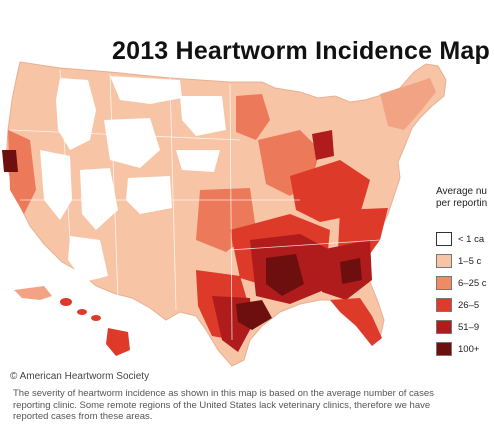  I want to click on legend-item-low: 1–5 c, so click(458, 261).